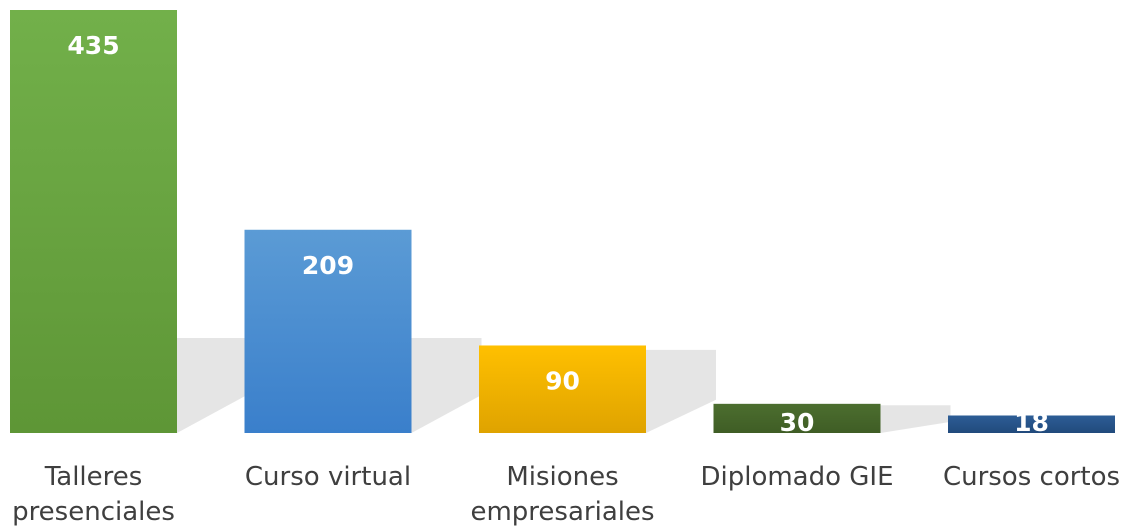  Describe the element at coordinates (328, 477) in the screenshot. I see `category-label: Curso virtual` at that location.